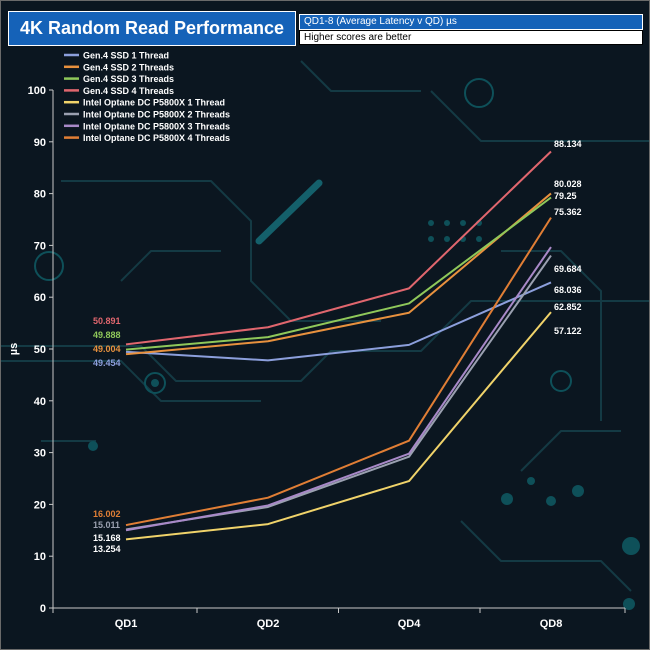 The image size is (650, 650). Describe the element at coordinates (126, 624) in the screenshot. I see `x-tick-label: QD1` at that location.